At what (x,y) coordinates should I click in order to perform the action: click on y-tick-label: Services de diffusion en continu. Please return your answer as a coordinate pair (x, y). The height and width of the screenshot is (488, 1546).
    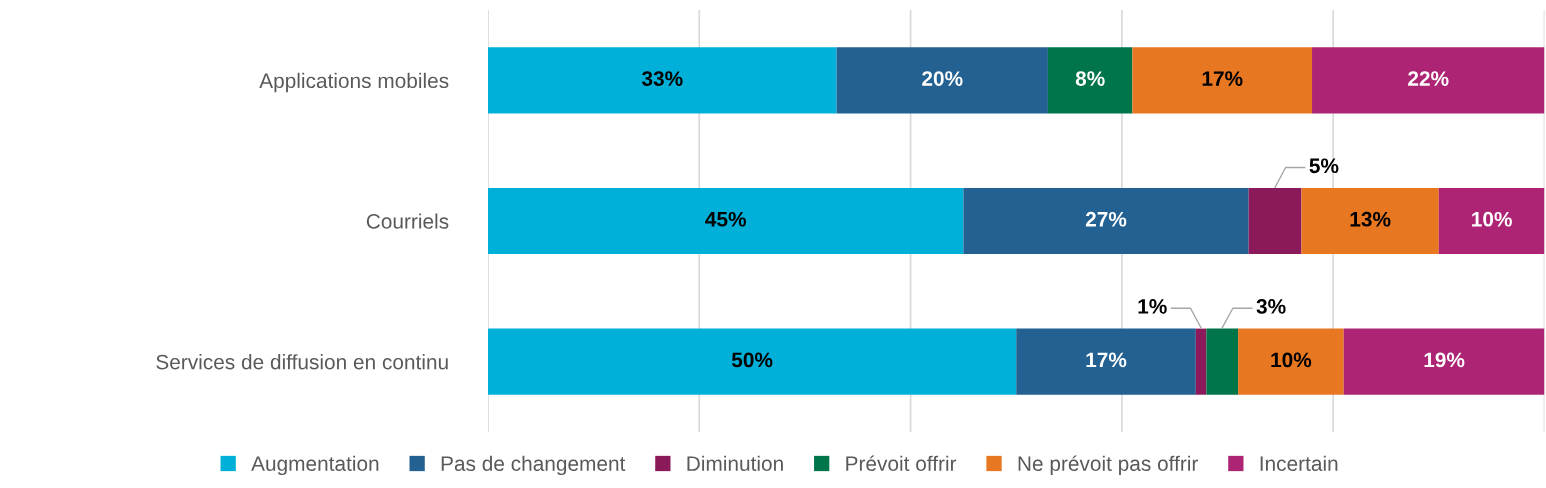
    Looking at the image, I should click on (302, 362).